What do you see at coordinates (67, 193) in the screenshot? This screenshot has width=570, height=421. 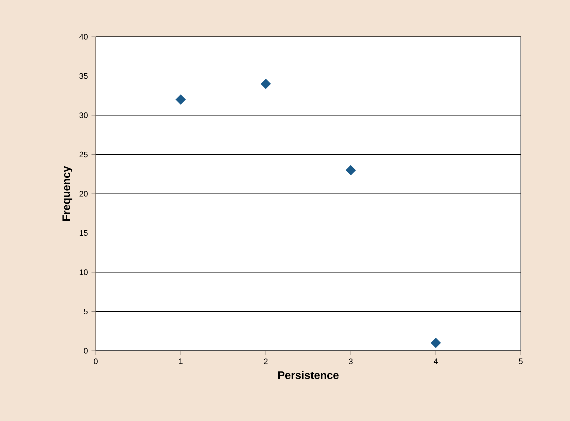 I see `y-axis-title: Frequency` at bounding box center [67, 193].